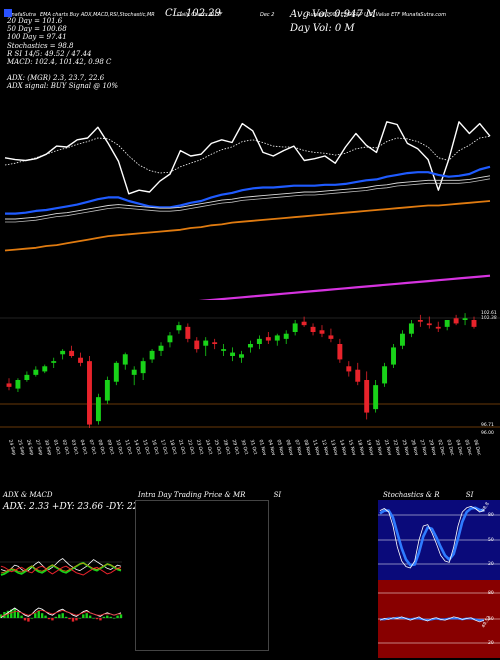 Image resolution: width=500 pixels, height=660 pixels. I want to click on price-line, so click(247, 158).